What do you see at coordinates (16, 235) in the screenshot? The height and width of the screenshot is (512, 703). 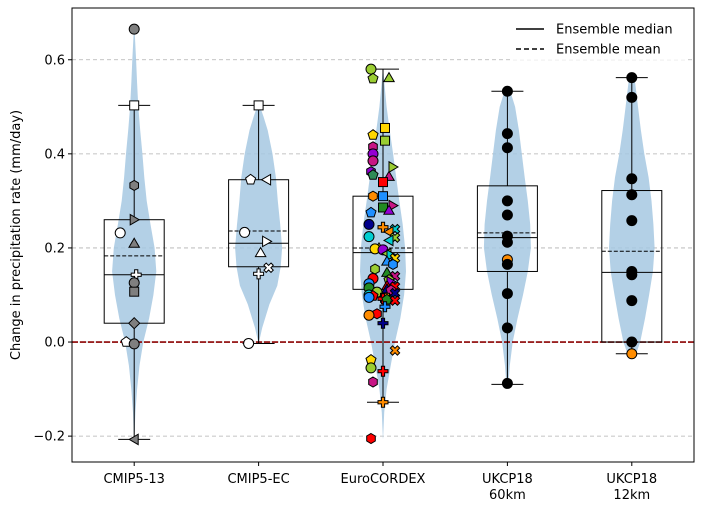 I see `y-axis-label: Change in precipitation rate (mm/day)` at bounding box center [16, 235].